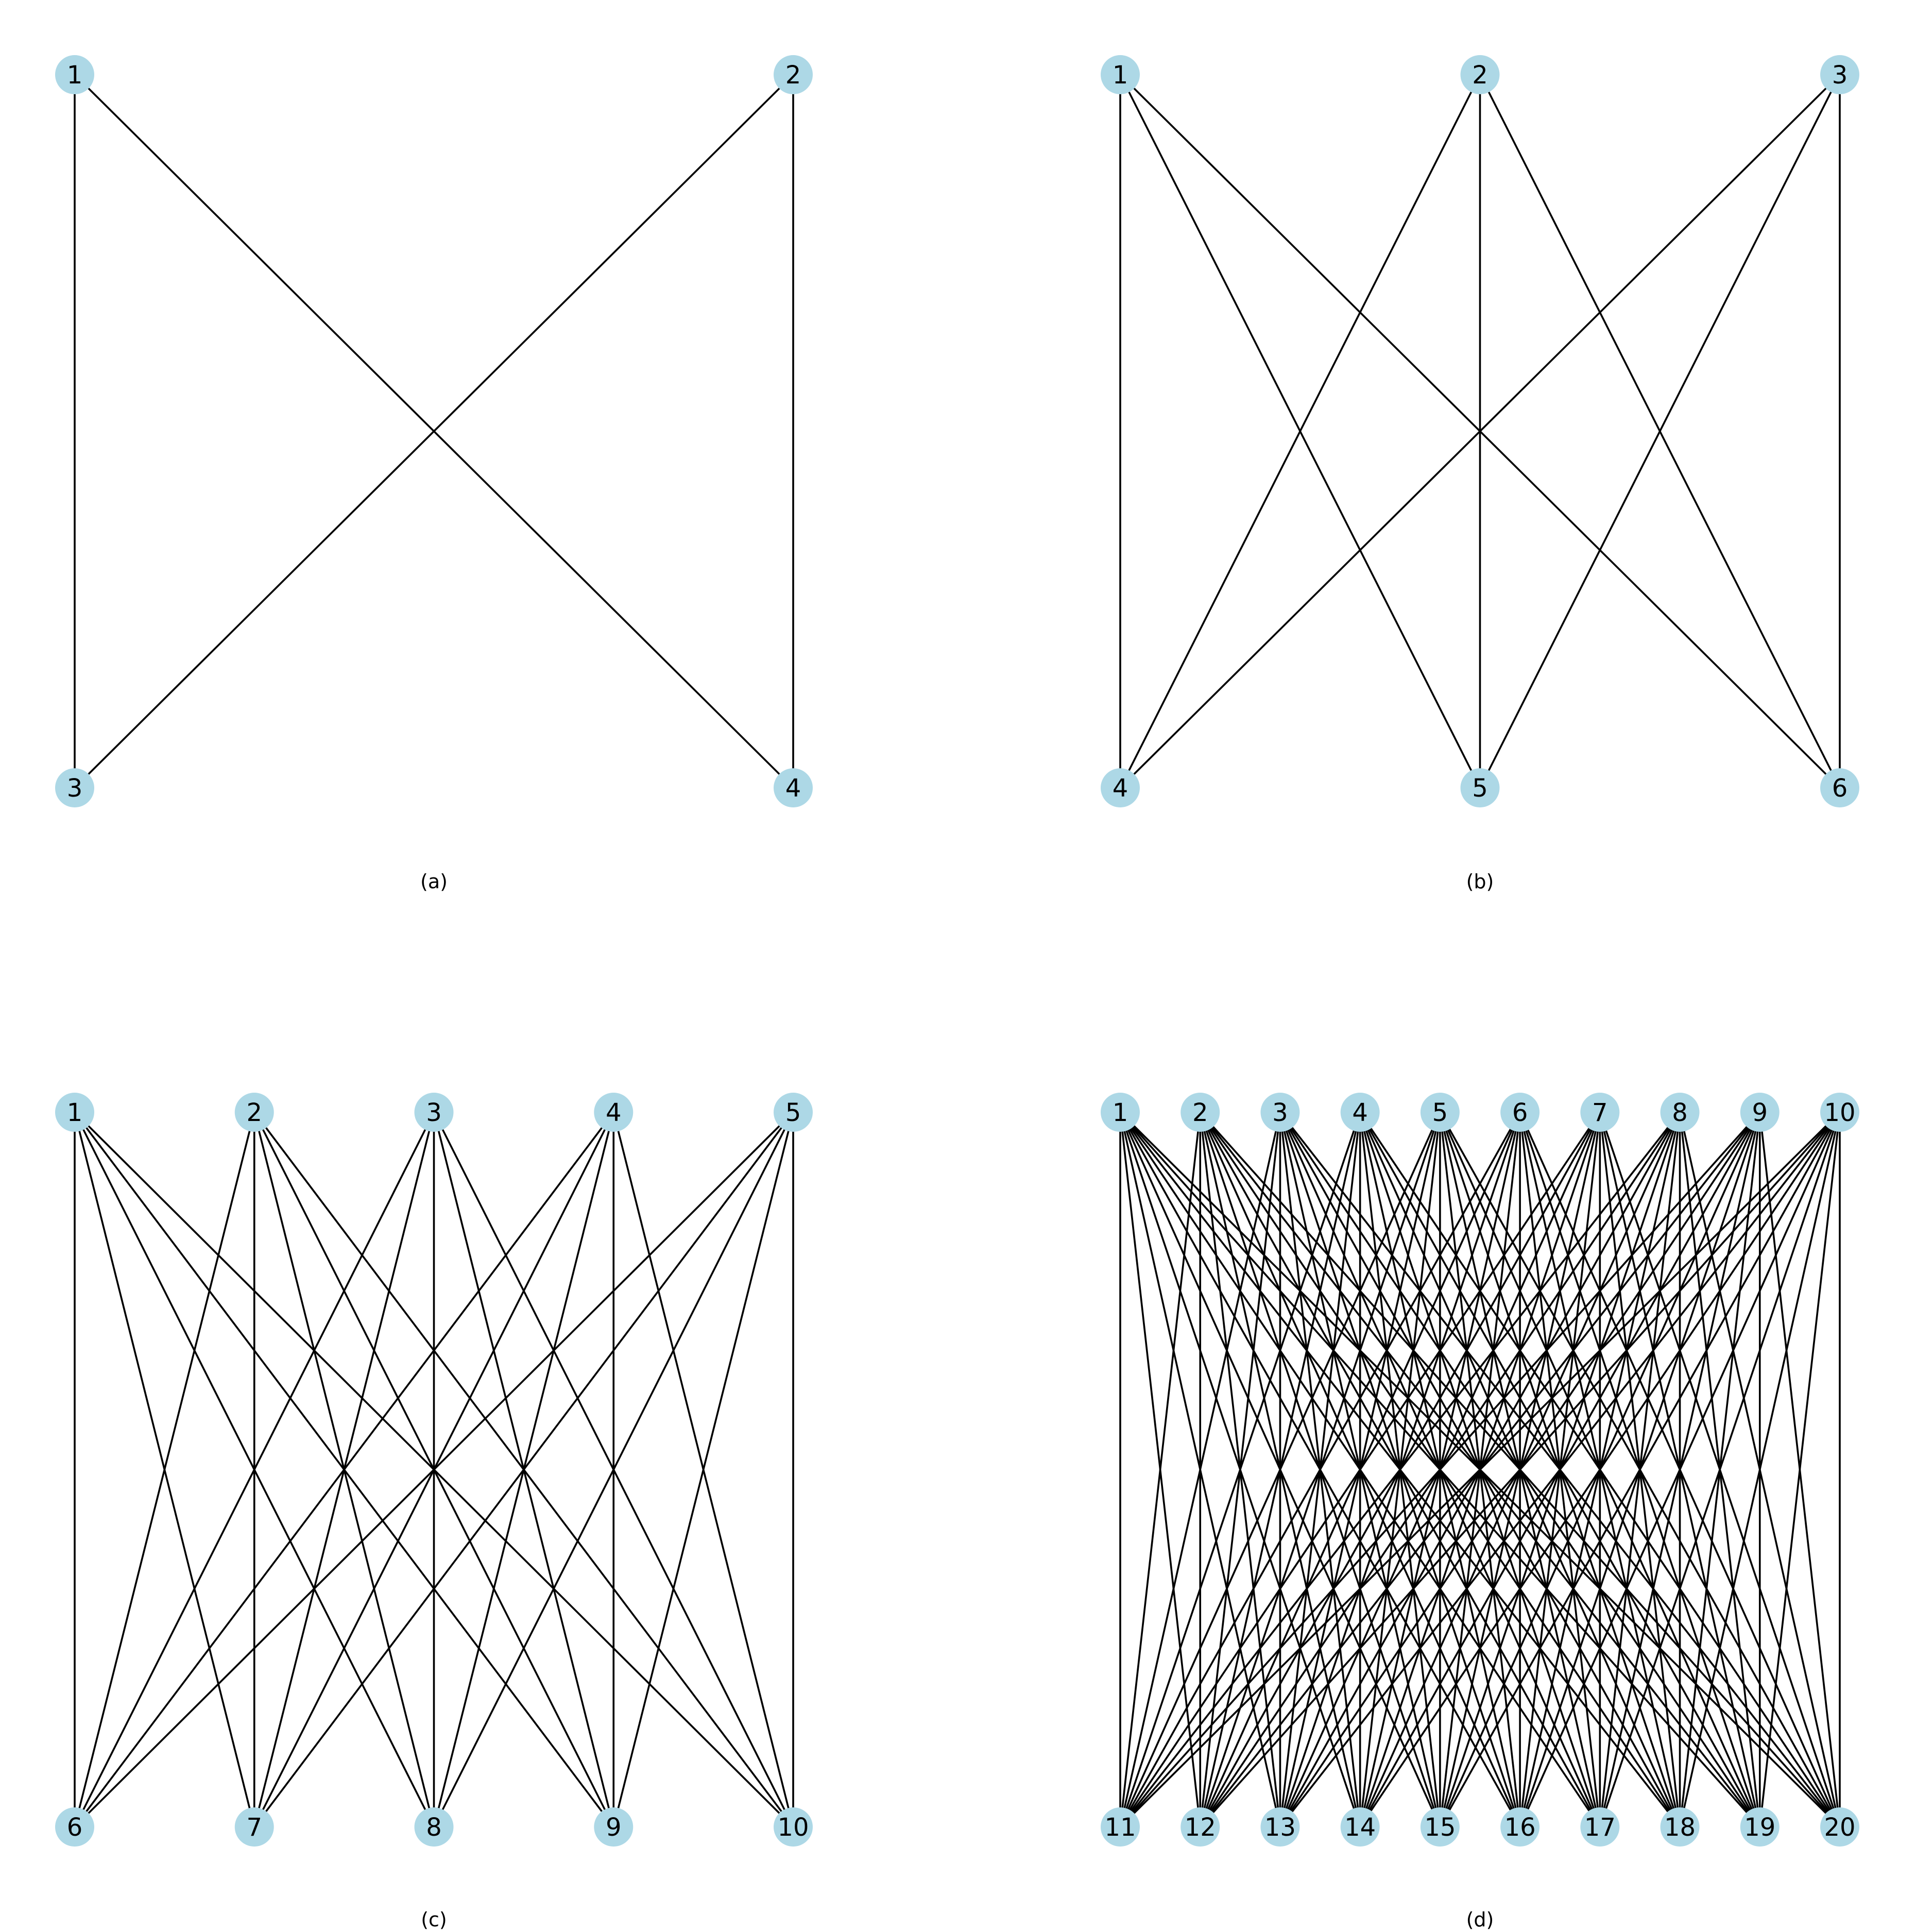 The height and width of the screenshot is (1932, 1916). What do you see at coordinates (434, 1920) in the screenshot?
I see `panel-c-caption: (c)` at bounding box center [434, 1920].